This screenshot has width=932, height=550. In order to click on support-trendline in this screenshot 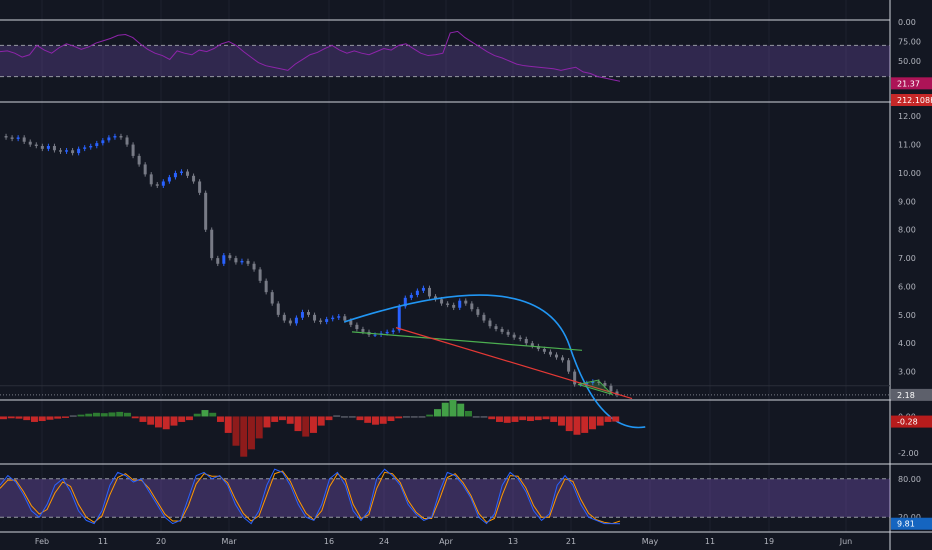, I will do `click(467, 341)`.